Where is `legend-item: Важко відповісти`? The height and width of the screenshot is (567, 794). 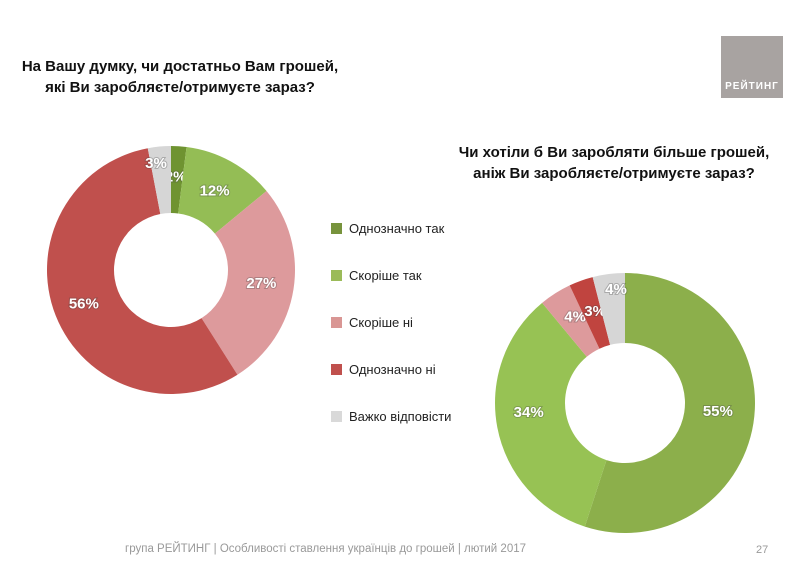 legend-item: Важко відповісти is located at coordinates (391, 416).